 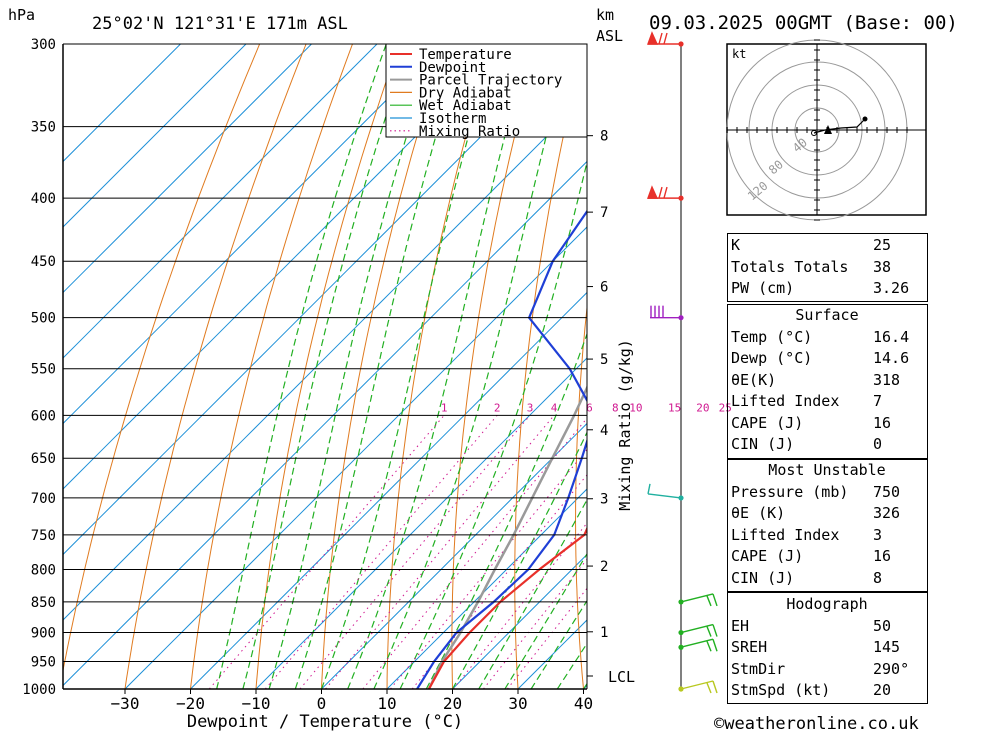 What do you see at coordinates (190, 703) in the screenshot?
I see `temp-tick-label: −20` at bounding box center [190, 703].